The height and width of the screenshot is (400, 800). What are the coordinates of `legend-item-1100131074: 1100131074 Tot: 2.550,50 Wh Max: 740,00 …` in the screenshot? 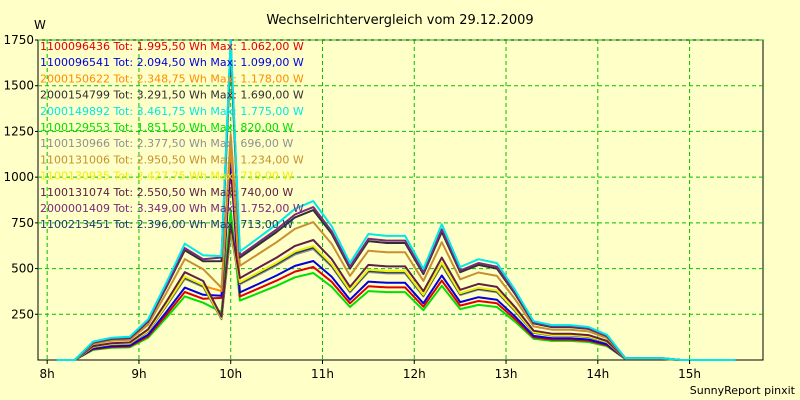 It's located at (166, 192).